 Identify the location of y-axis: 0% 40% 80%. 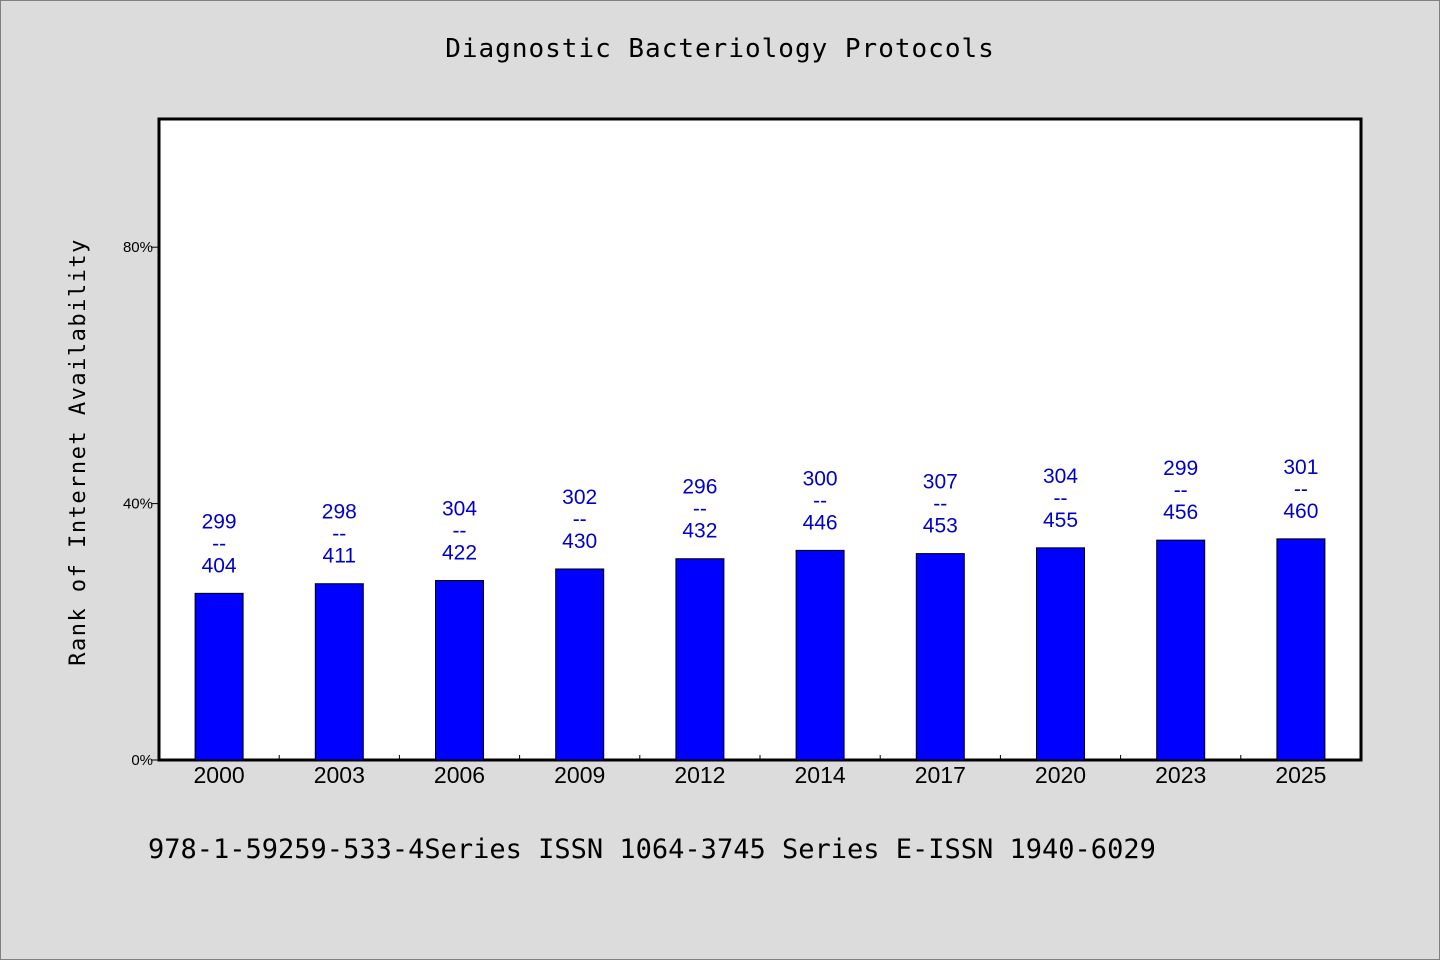
(141, 504).